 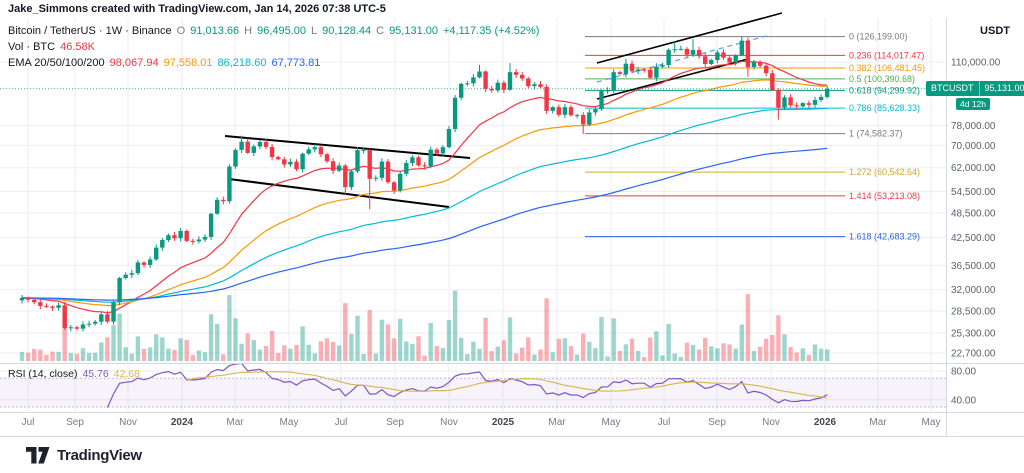 I want to click on open-value: 91,013.66, so click(x=215, y=31).